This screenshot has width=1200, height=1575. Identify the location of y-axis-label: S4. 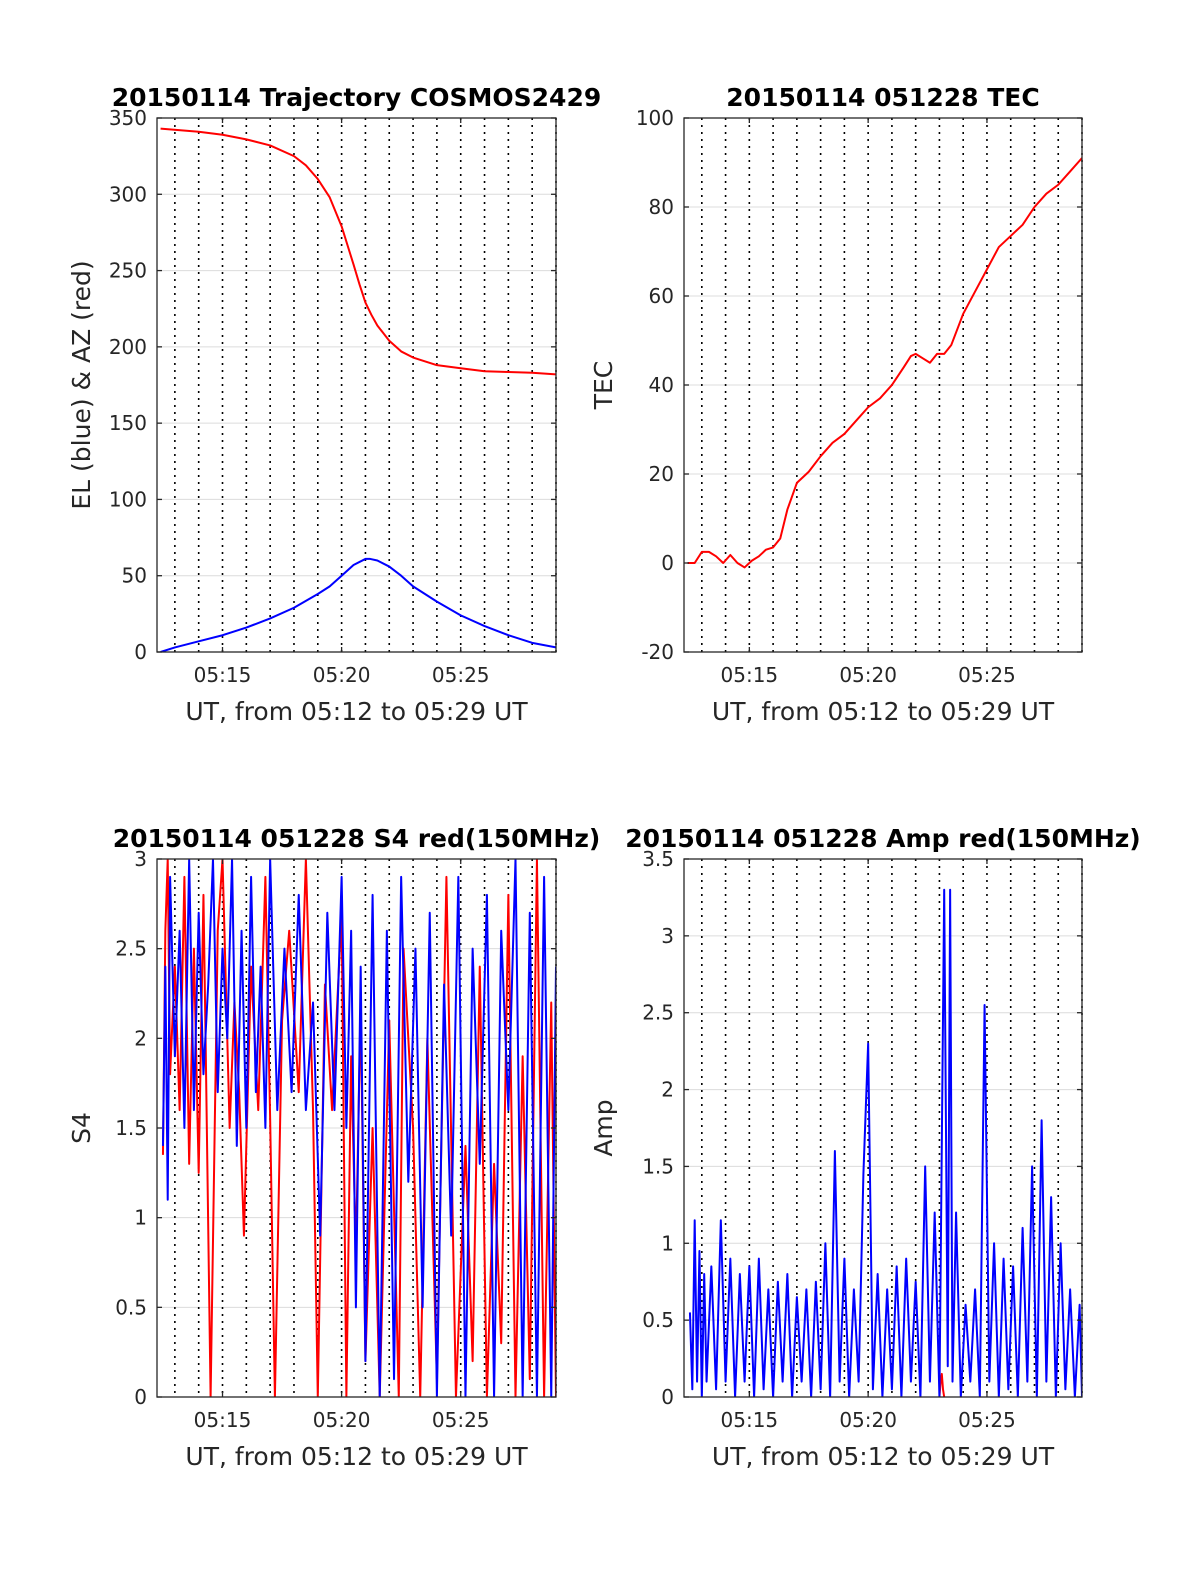
(81, 1128).